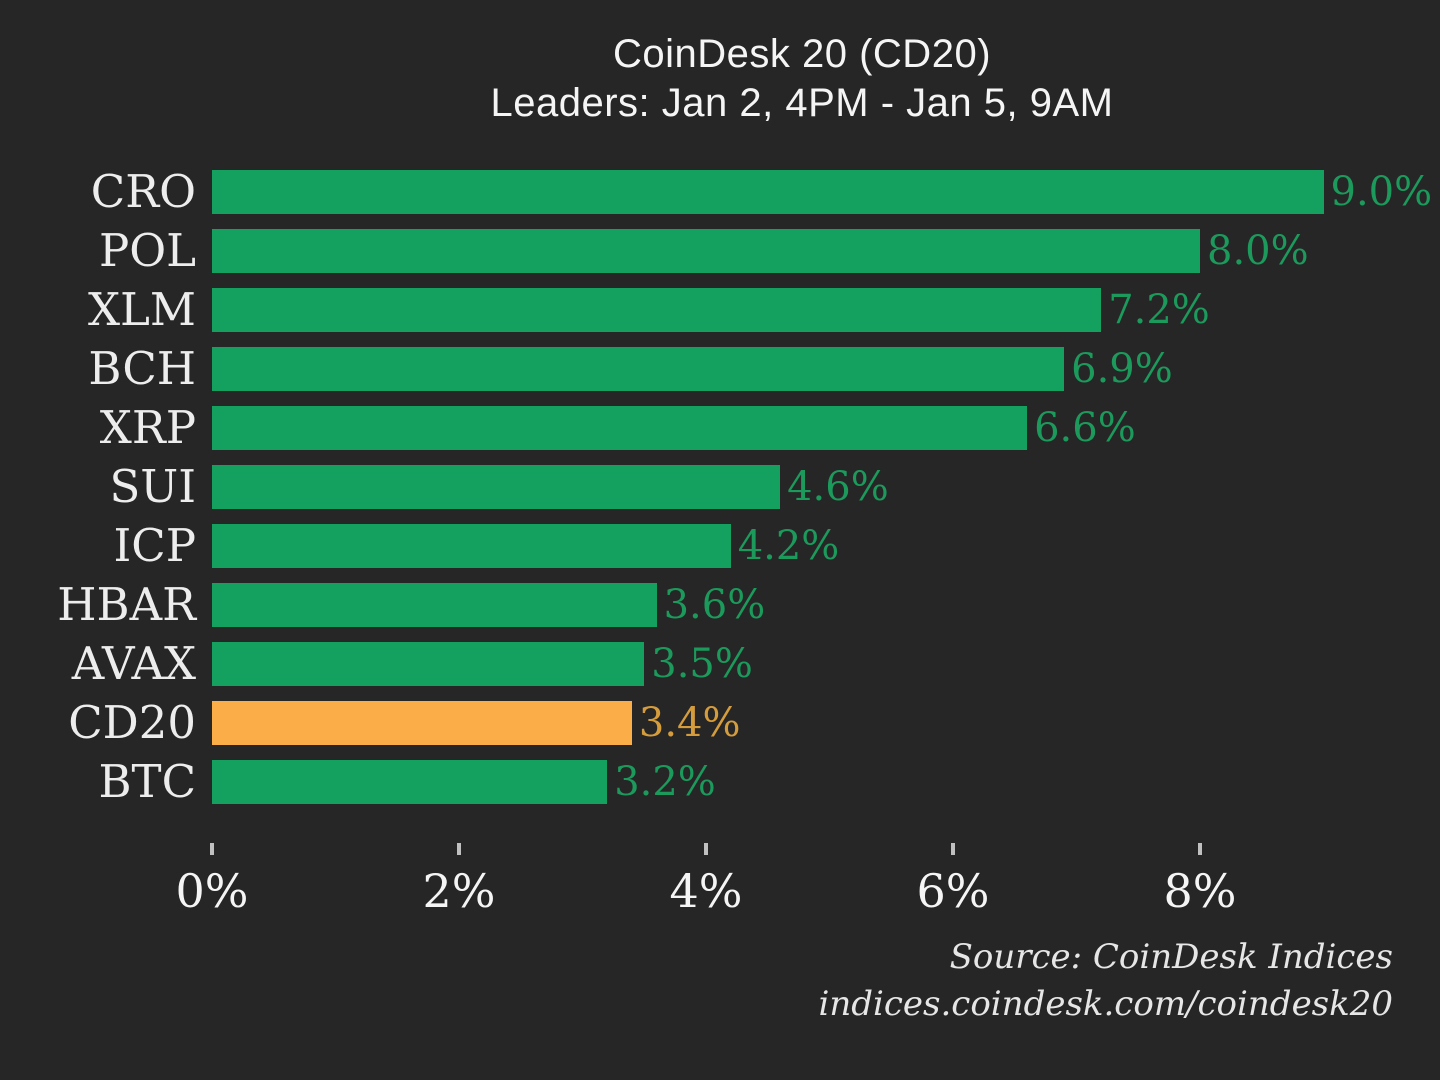 Image resolution: width=1440 pixels, height=1080 pixels. What do you see at coordinates (953, 849) in the screenshot?
I see `x-axis-tick-6%` at bounding box center [953, 849].